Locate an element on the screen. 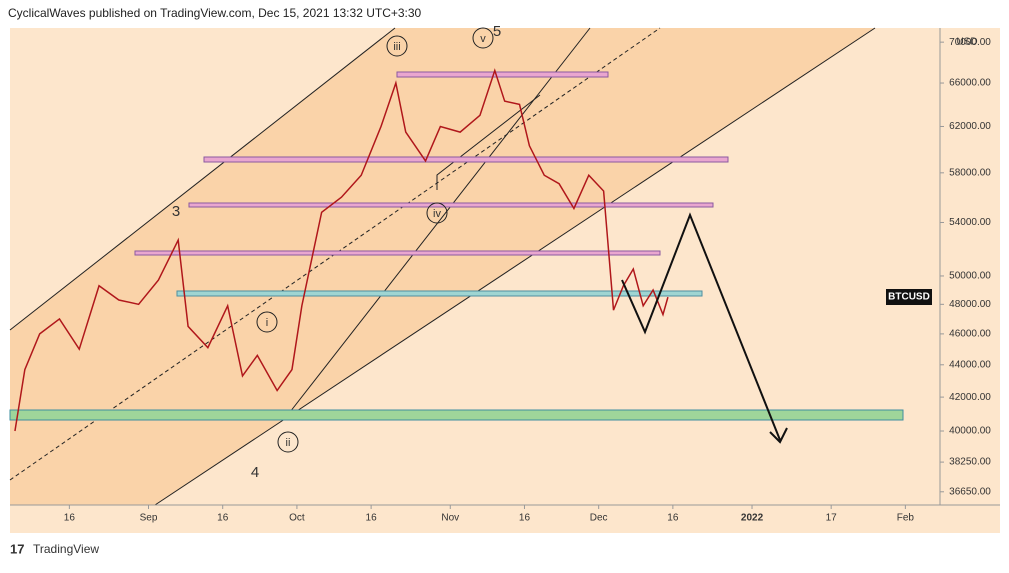 This screenshot has width=1009, height=573. x-tick-label: Sep is located at coordinates (149, 518).